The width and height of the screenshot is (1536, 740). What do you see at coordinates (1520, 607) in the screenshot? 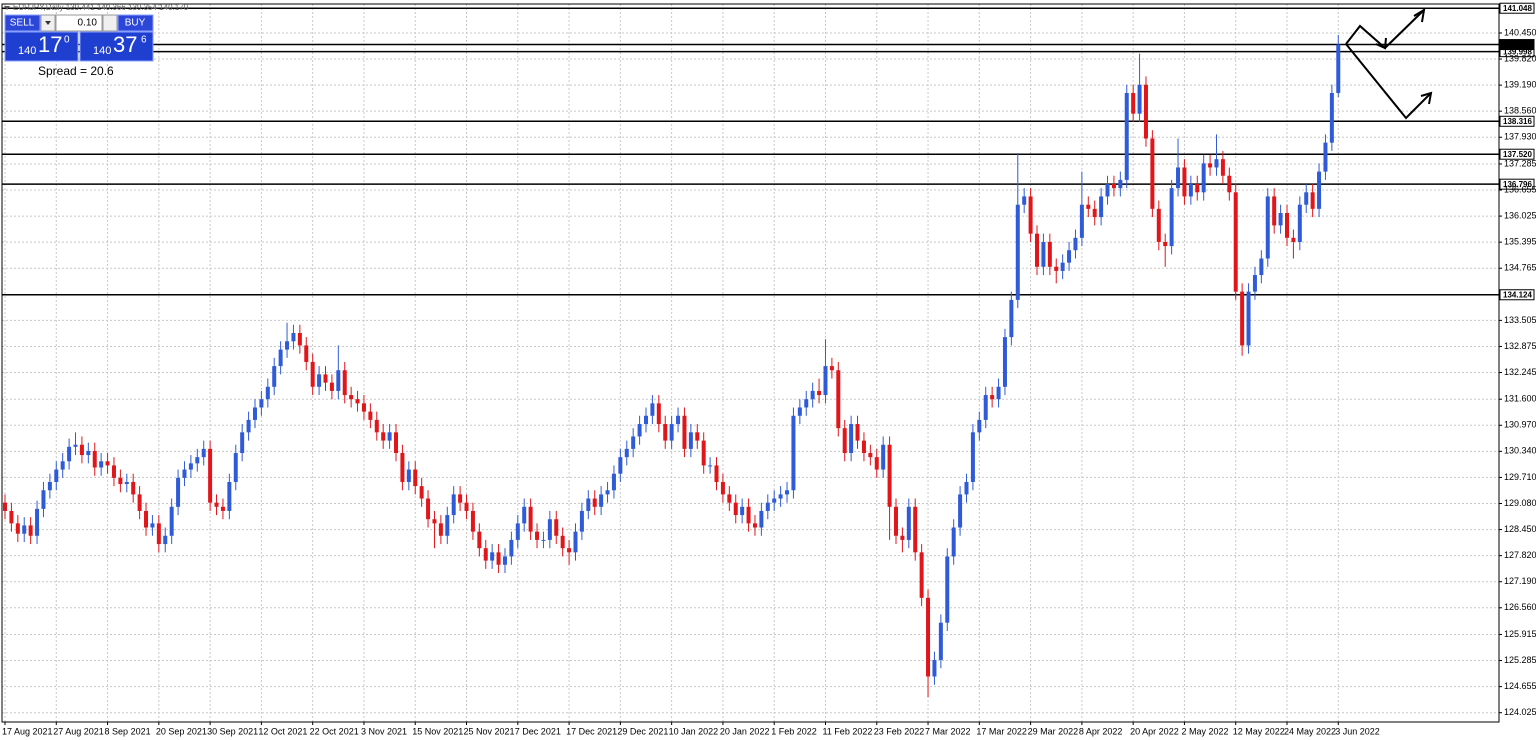
I see `y-tick-label: 126.560` at bounding box center [1520, 607].